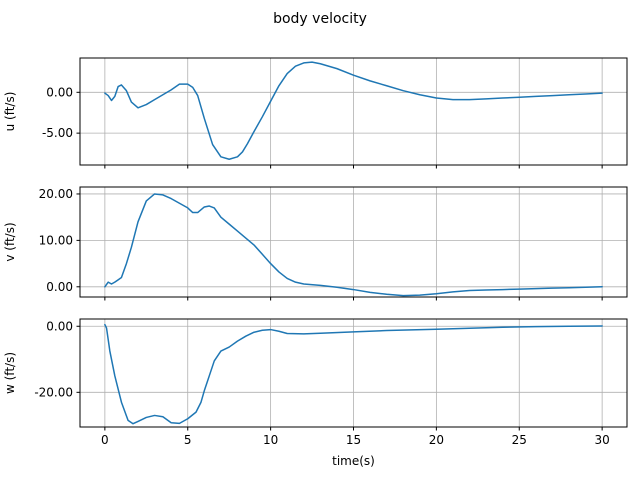 This screenshot has height=480, width=640. What do you see at coordinates (57, 133) in the screenshot?
I see `y-tick-label: -5.00` at bounding box center [57, 133].